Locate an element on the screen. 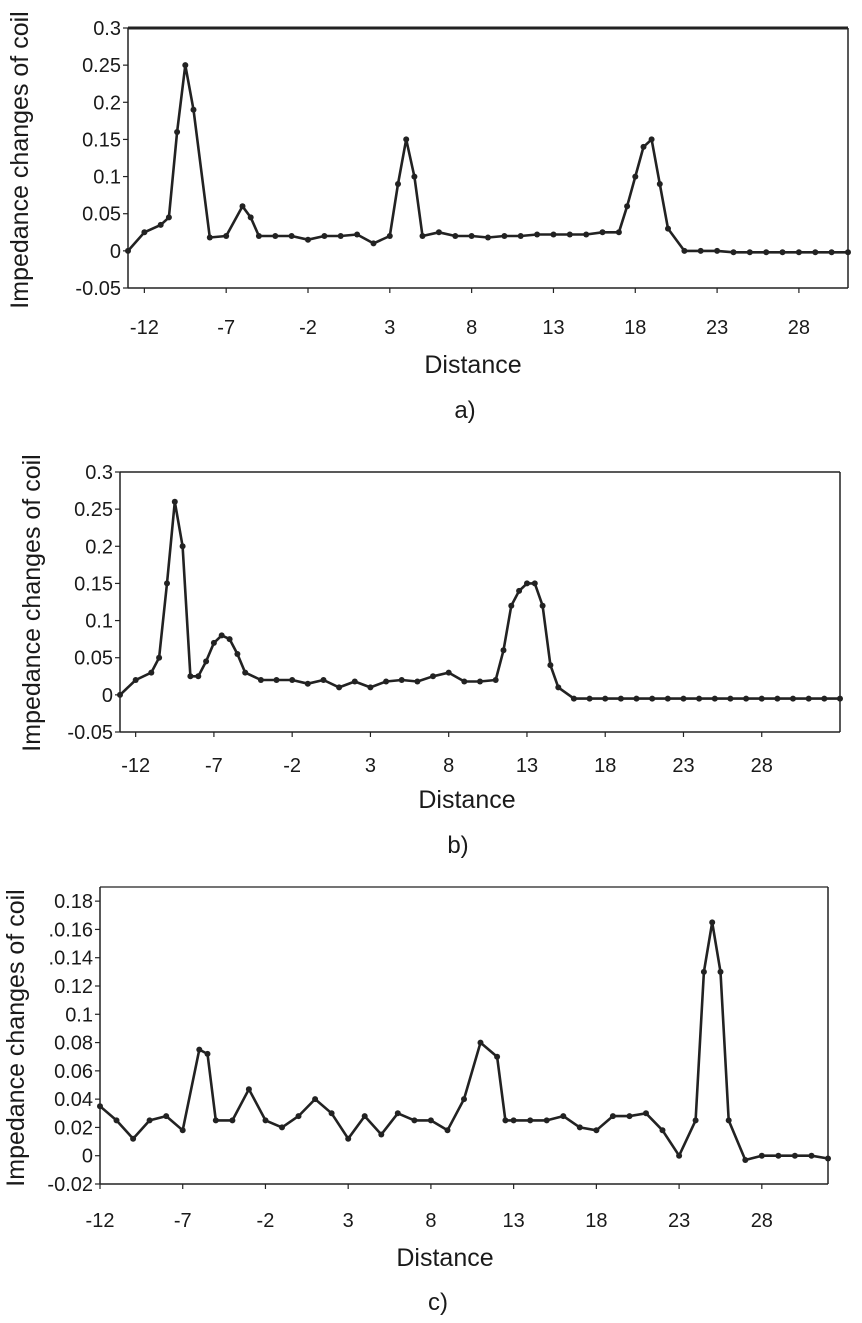 This screenshot has width=862, height=1323. y-tick-label: 0.15 is located at coordinates (101, 140).